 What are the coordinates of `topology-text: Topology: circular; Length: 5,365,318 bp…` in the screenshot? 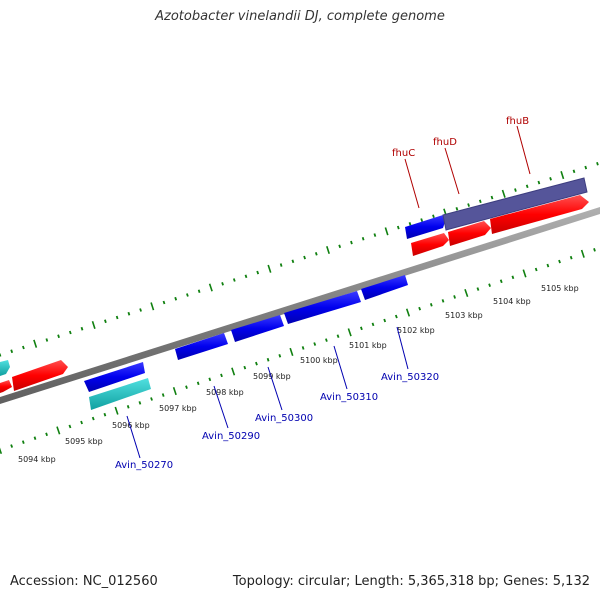 It's located at (411, 581).